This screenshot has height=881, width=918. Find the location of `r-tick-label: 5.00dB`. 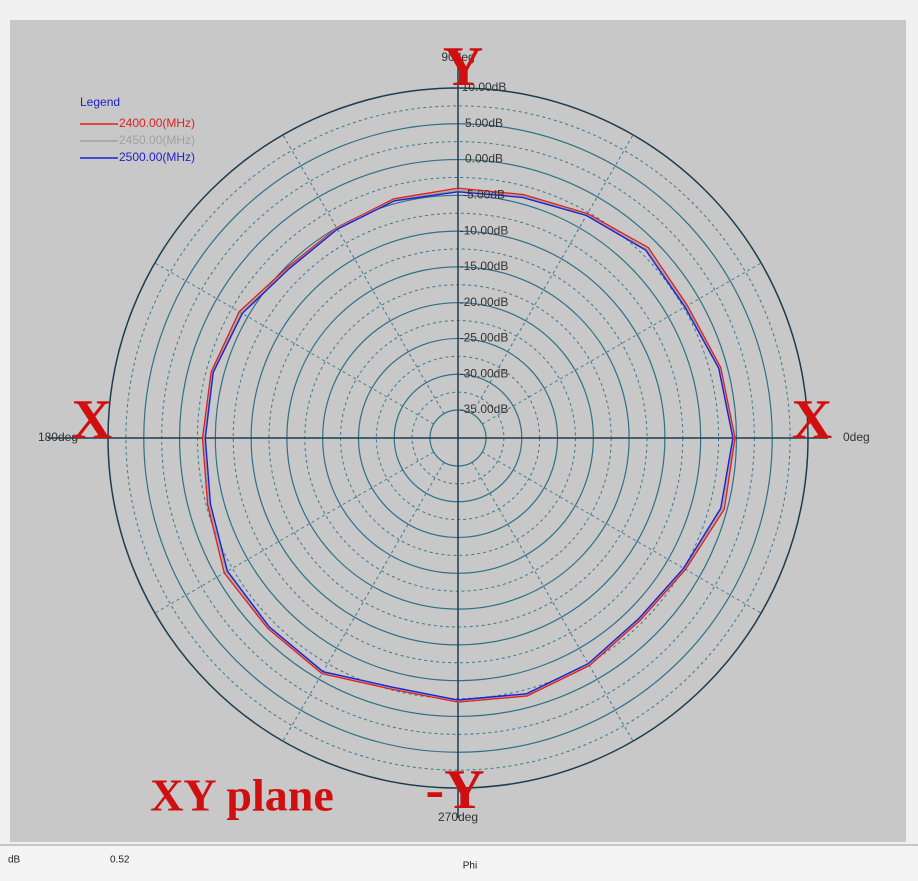

r-tick-label: 5.00dB is located at coordinates (484, 123).